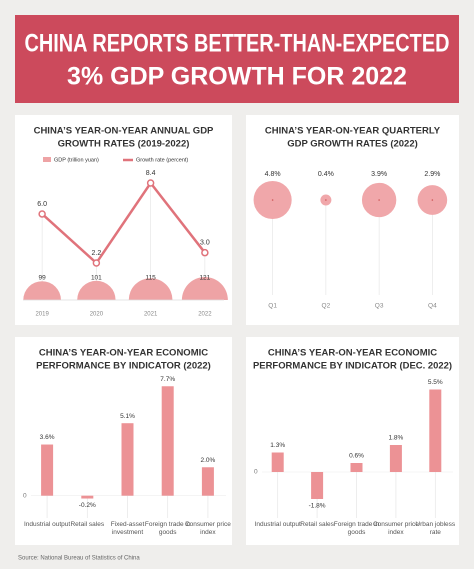 The height and width of the screenshot is (569, 474). What do you see at coordinates (96, 278) in the screenshot?
I see `gdp-label: 101` at bounding box center [96, 278].